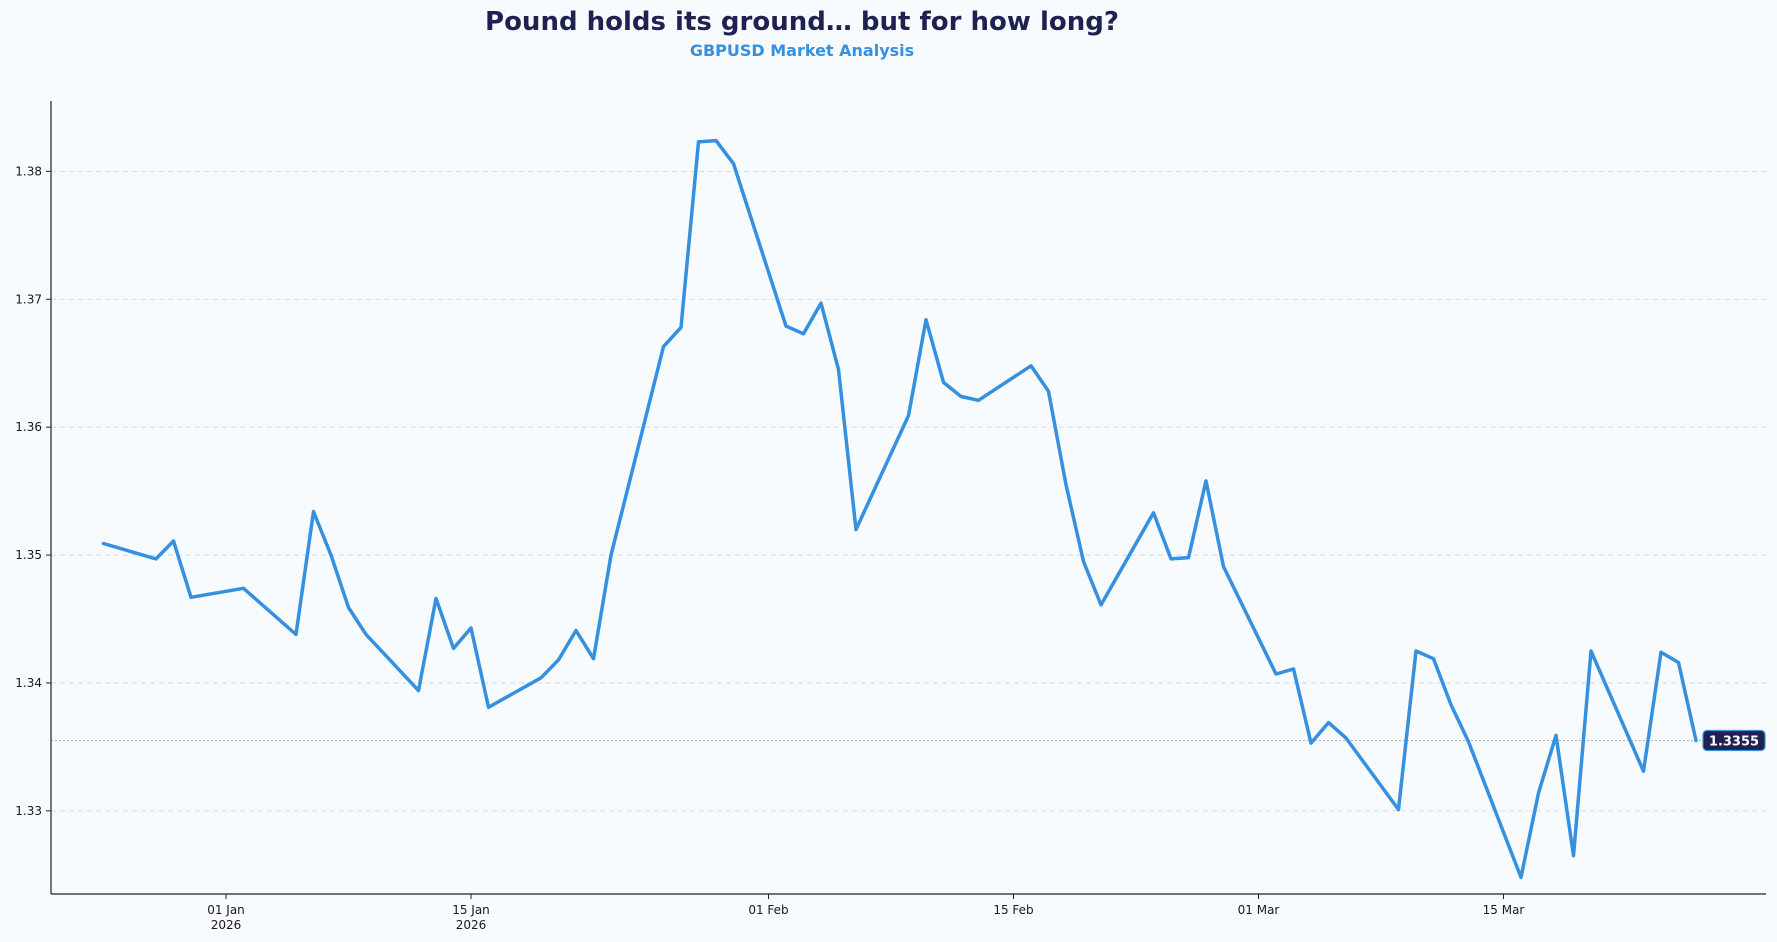 The height and width of the screenshot is (942, 1777). I want to click on last-value-badge, so click(1734, 740).